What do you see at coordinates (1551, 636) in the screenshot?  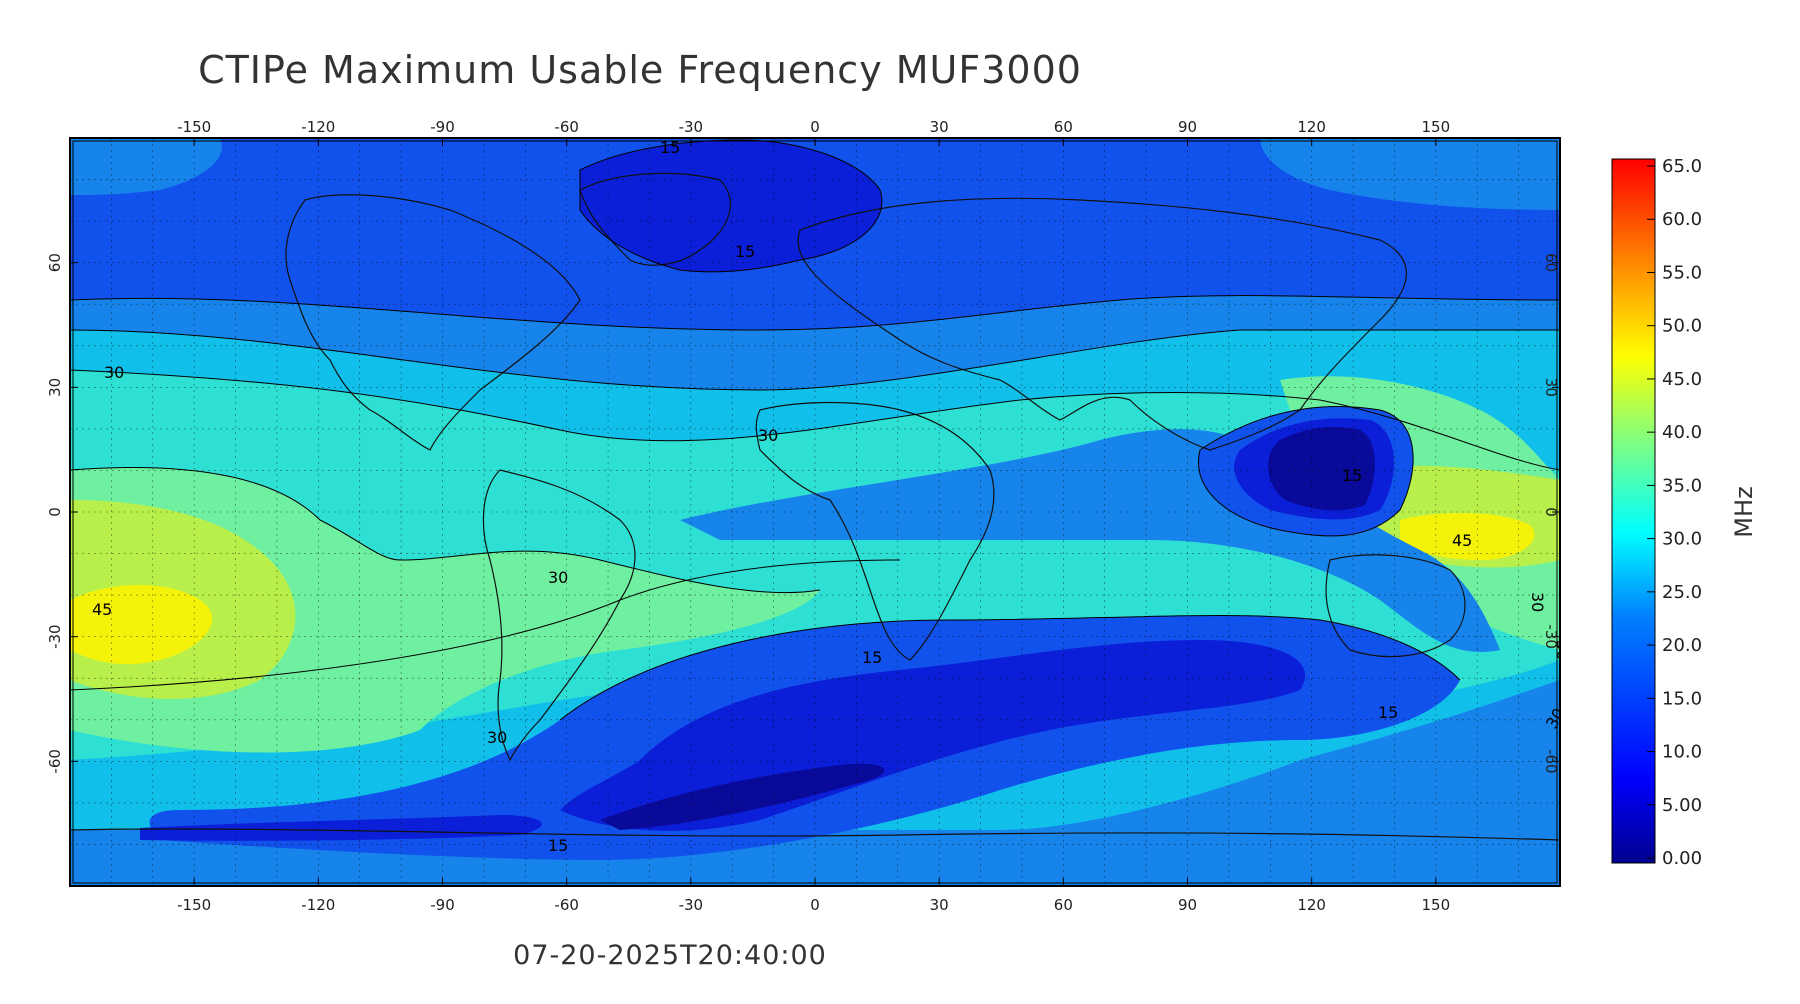 I see `right-axis-tick-label: -30` at bounding box center [1551, 636].